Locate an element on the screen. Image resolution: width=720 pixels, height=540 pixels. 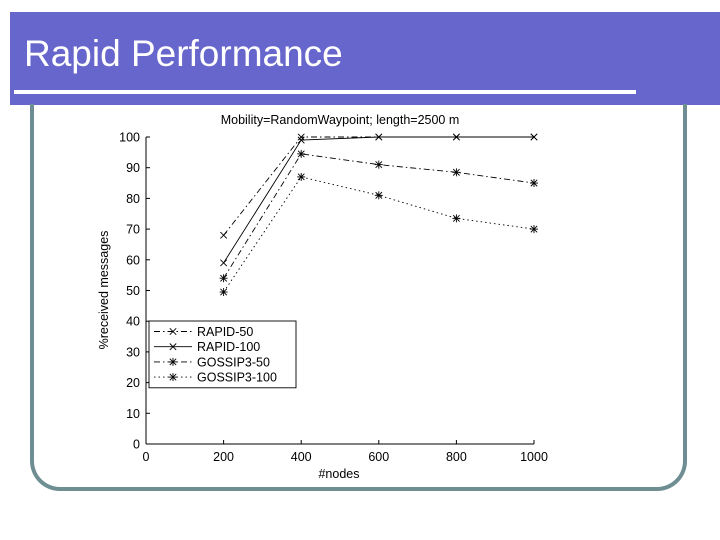
x-tick-label: 200 is located at coordinates (223, 457).